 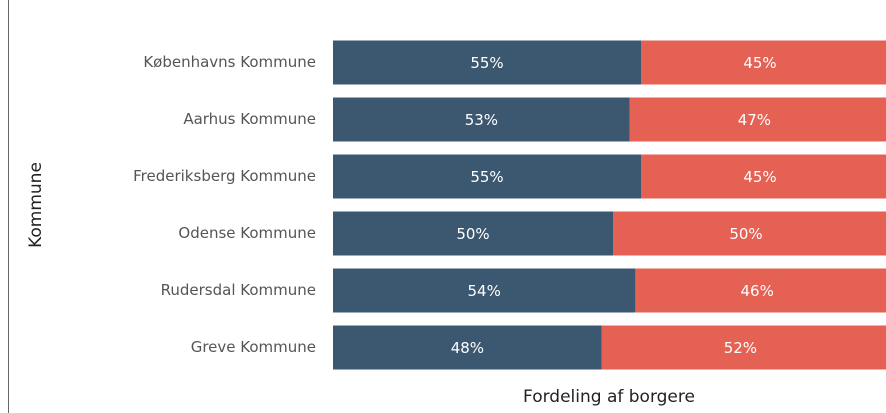 I want to click on category-label: Aarhus Kommune, so click(x=249, y=119).